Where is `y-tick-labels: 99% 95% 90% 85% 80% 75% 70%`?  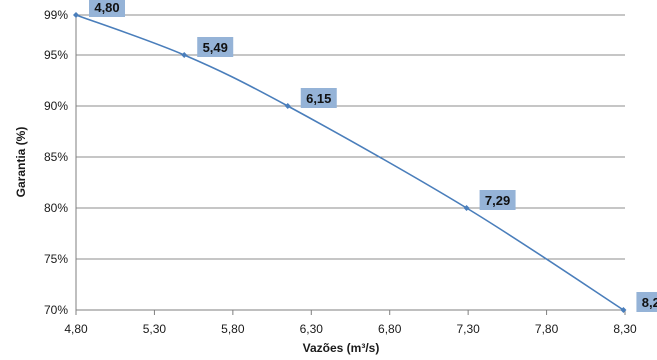
y-tick-labels: 99% 95% 90% 85% 80% 75% 70% is located at coordinates (56, 162).